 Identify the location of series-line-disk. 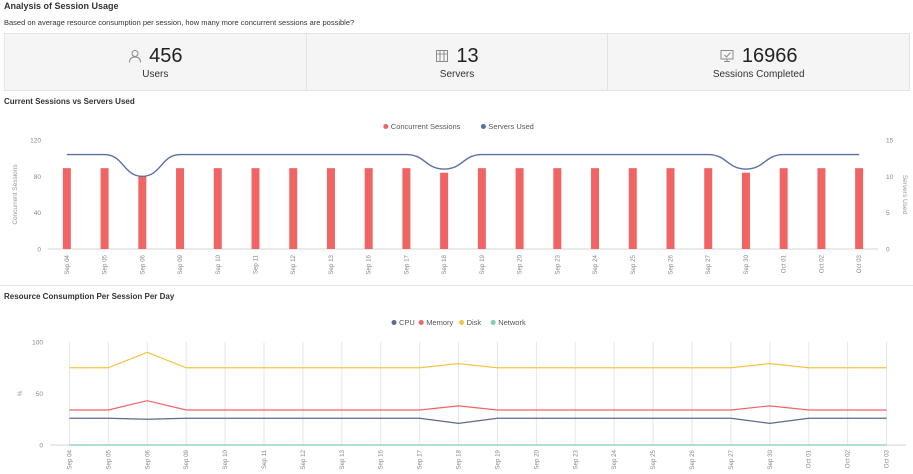
(478, 360).